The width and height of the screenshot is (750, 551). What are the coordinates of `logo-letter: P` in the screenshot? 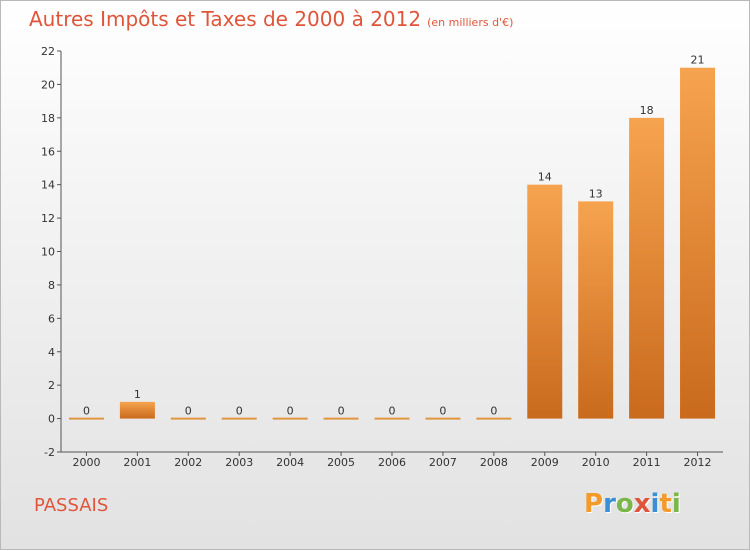 It's located at (594, 504).